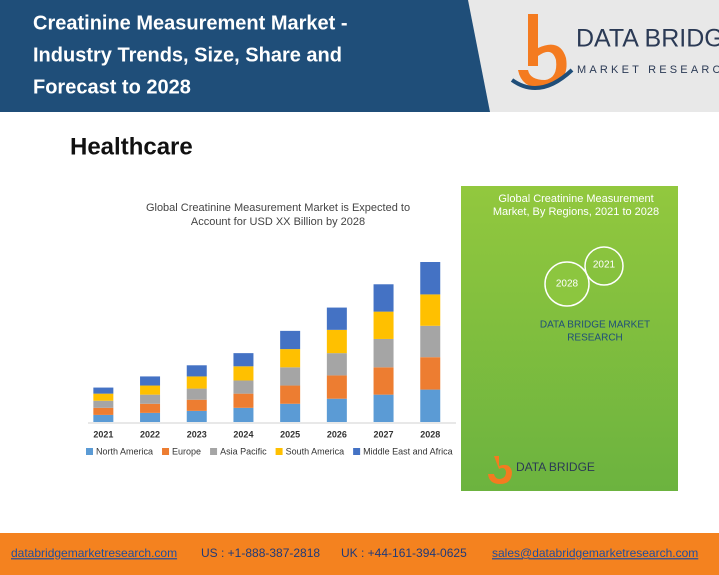  Describe the element at coordinates (555, 467) in the screenshot. I see `panel-logo: DATA BRIDGE` at that location.